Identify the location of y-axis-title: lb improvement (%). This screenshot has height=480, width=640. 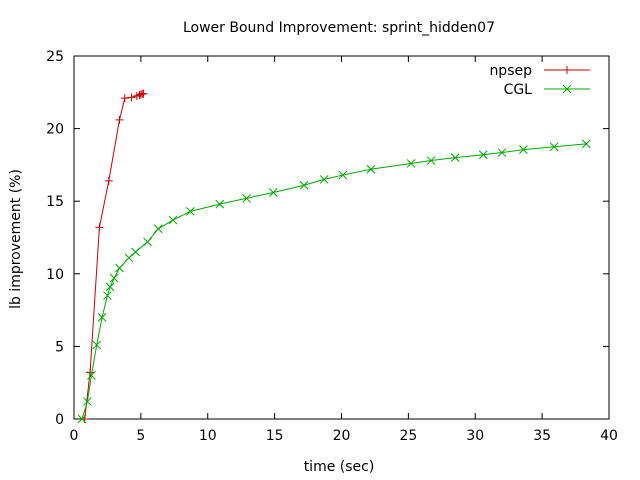
(16, 239).